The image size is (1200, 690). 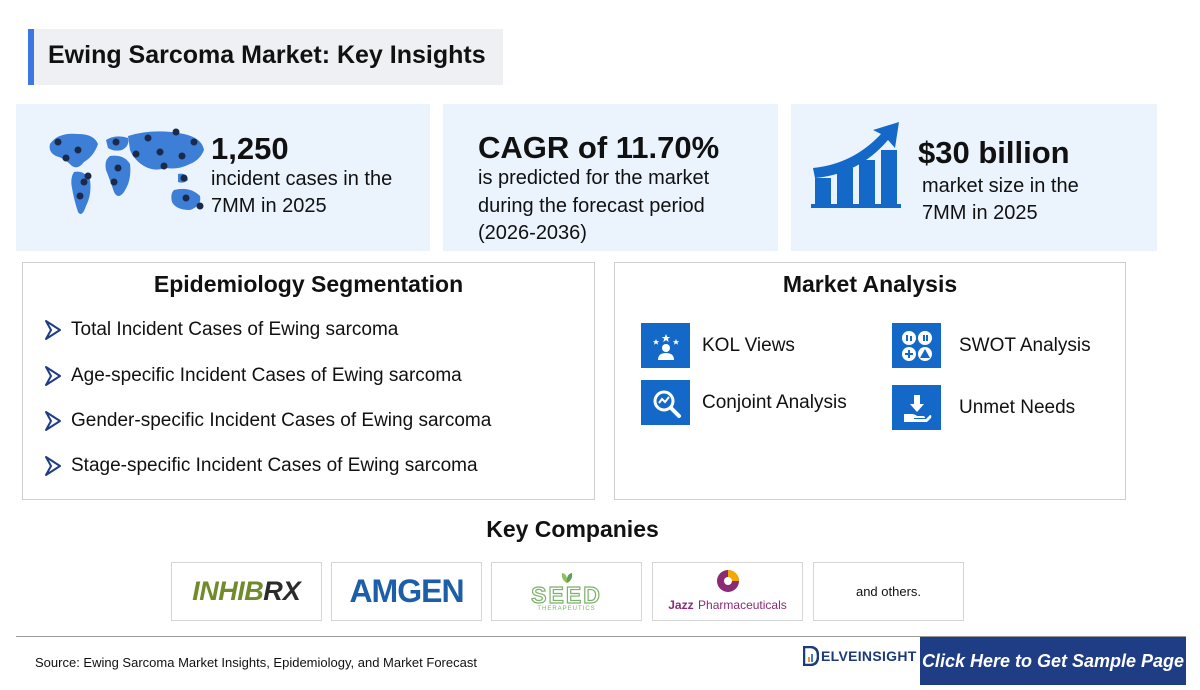 What do you see at coordinates (869, 656) in the screenshot?
I see `delveinsight-name: ELVEINSIGHT` at bounding box center [869, 656].